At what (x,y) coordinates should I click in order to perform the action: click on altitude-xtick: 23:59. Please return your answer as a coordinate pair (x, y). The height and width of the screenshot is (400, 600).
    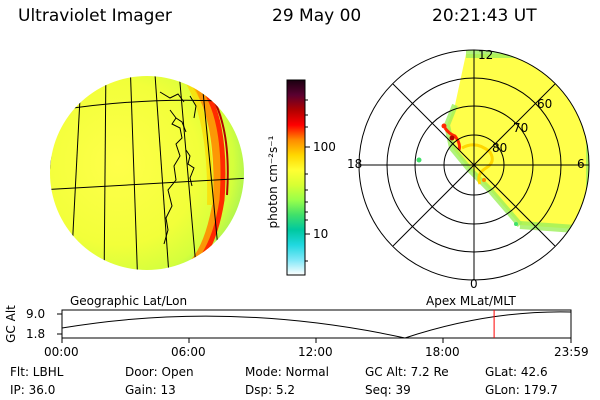
    Looking at the image, I should click on (571, 352).